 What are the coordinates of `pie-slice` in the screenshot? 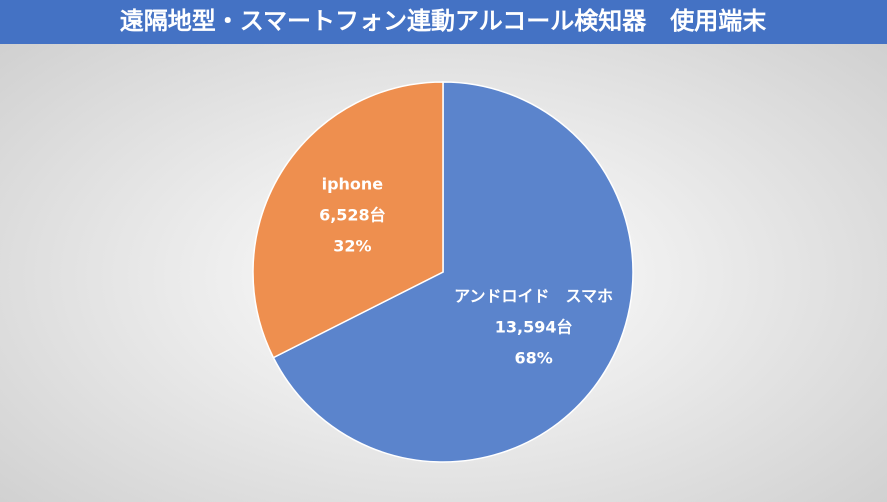 It's located at (348, 220).